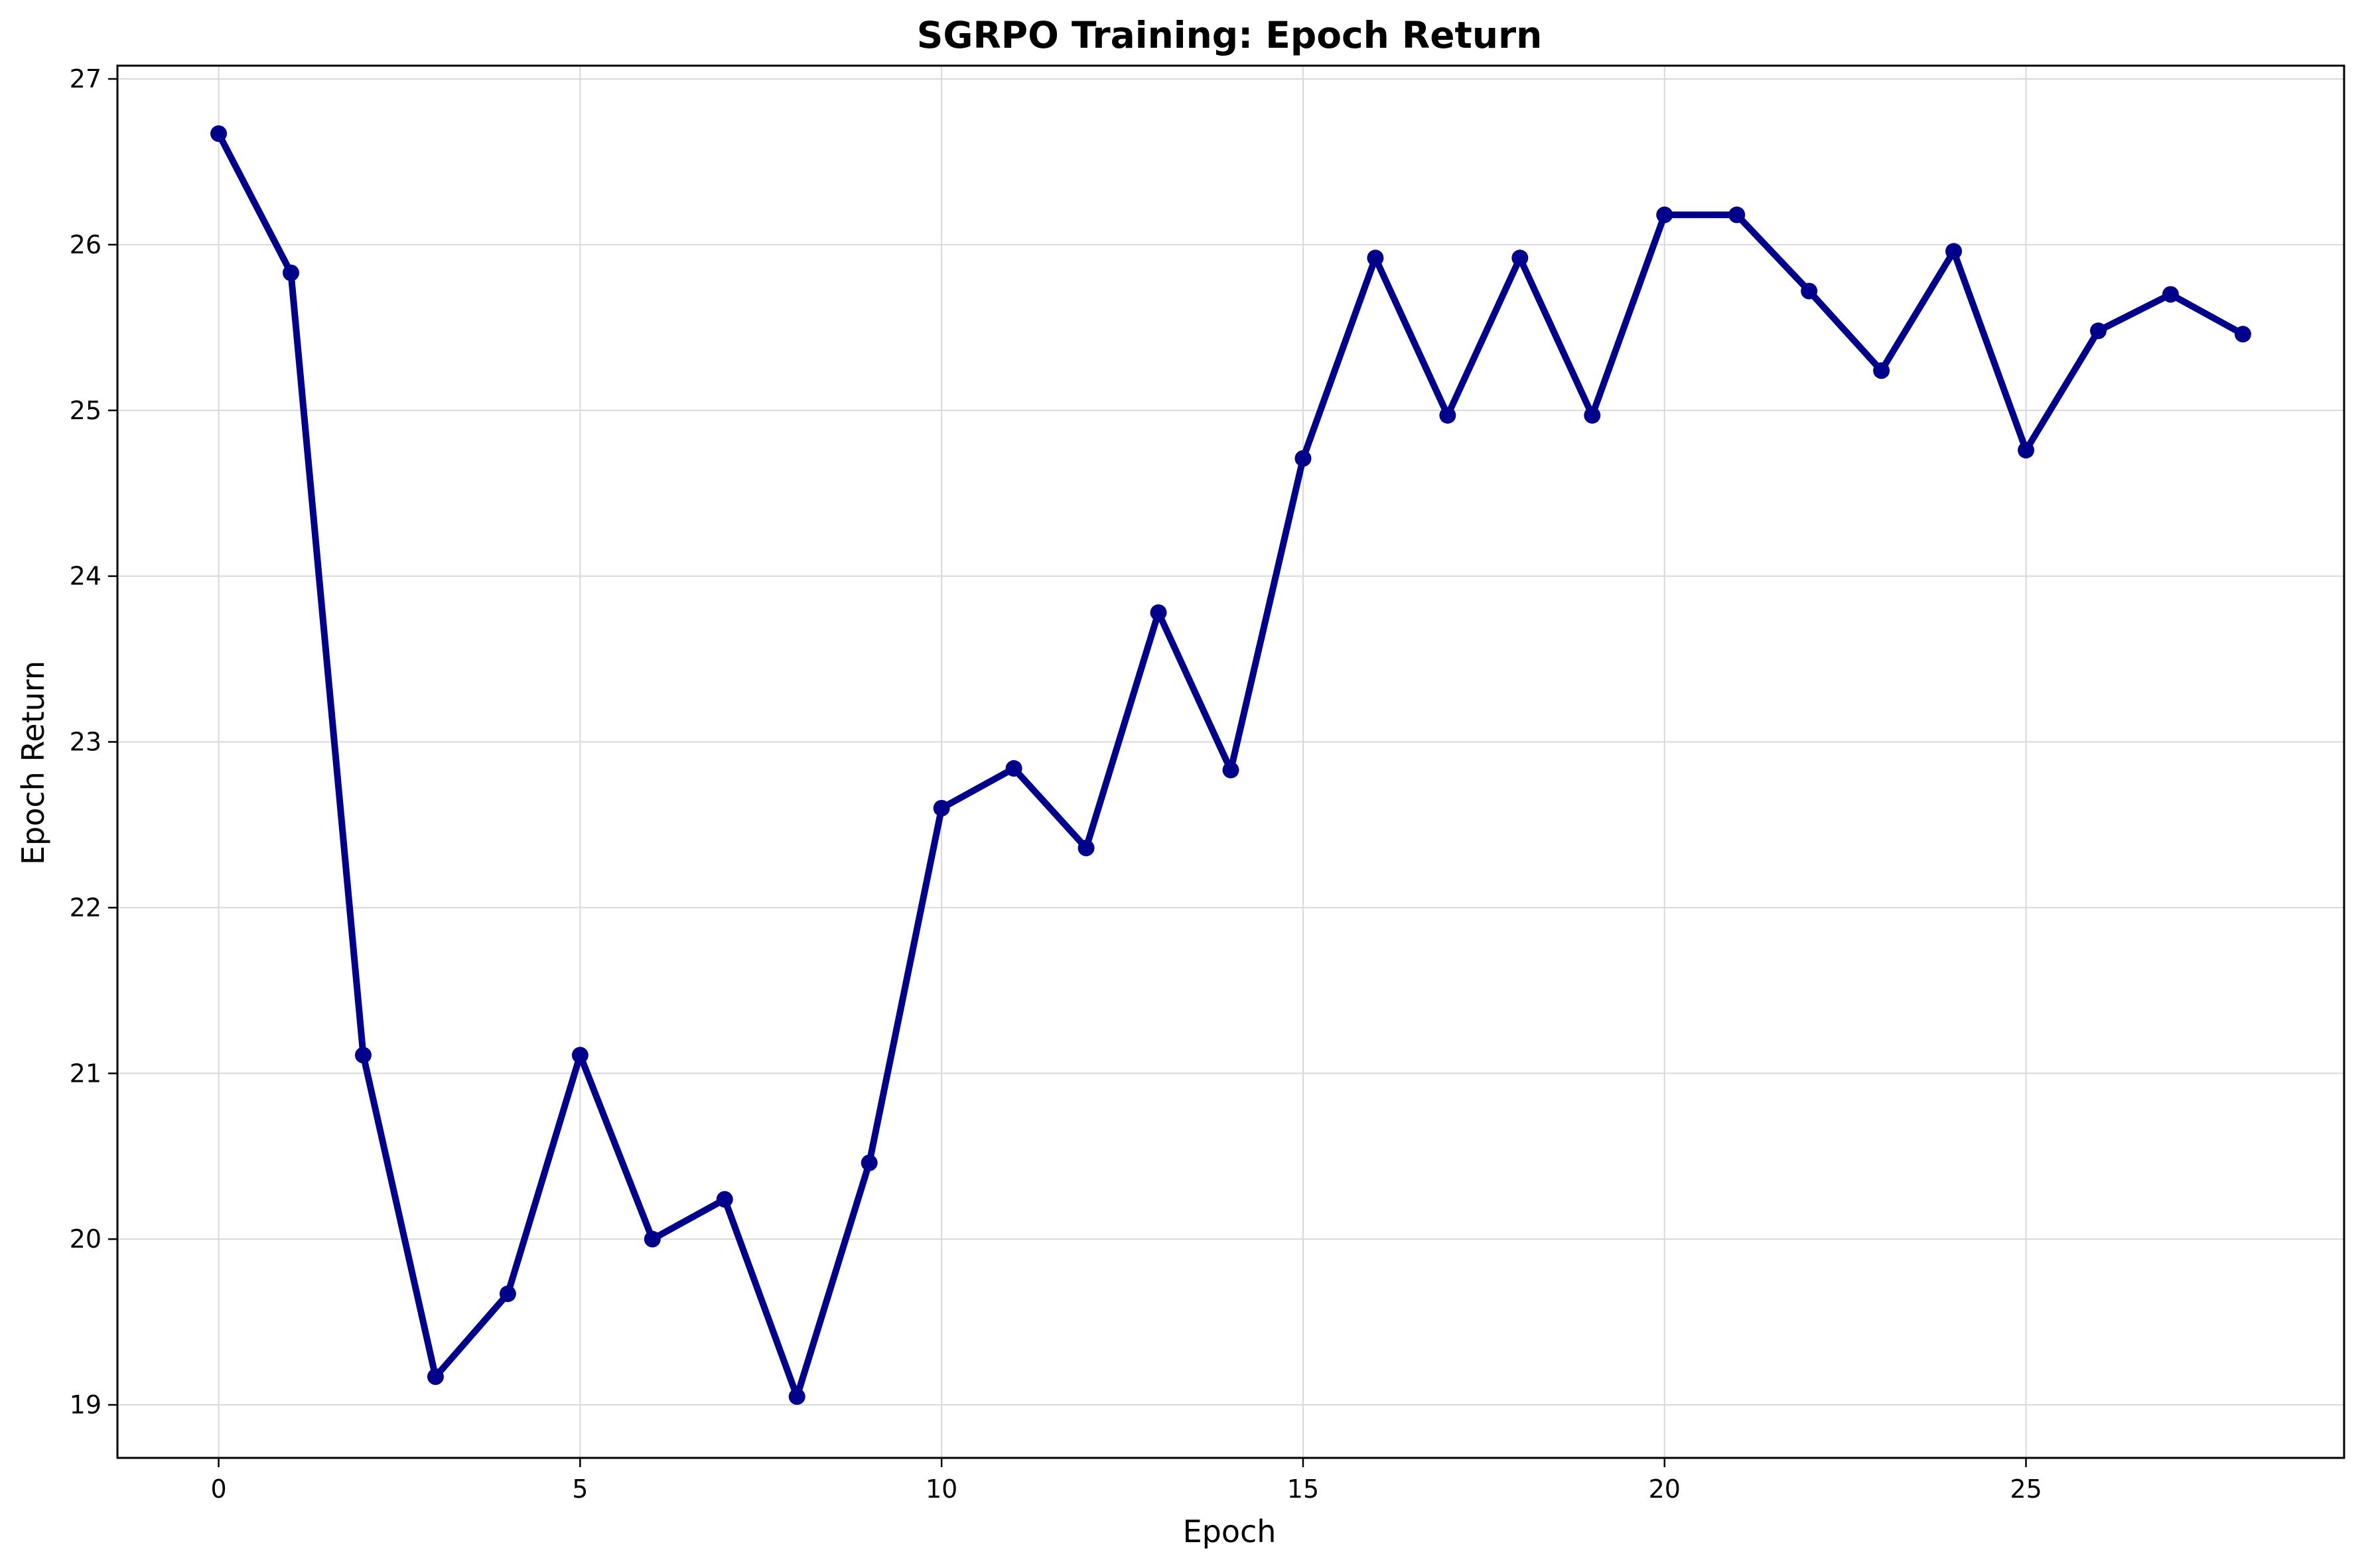 This screenshot has width=2364, height=1568. Describe the element at coordinates (2026, 1489) in the screenshot. I see `x-tick-label: 25` at that location.